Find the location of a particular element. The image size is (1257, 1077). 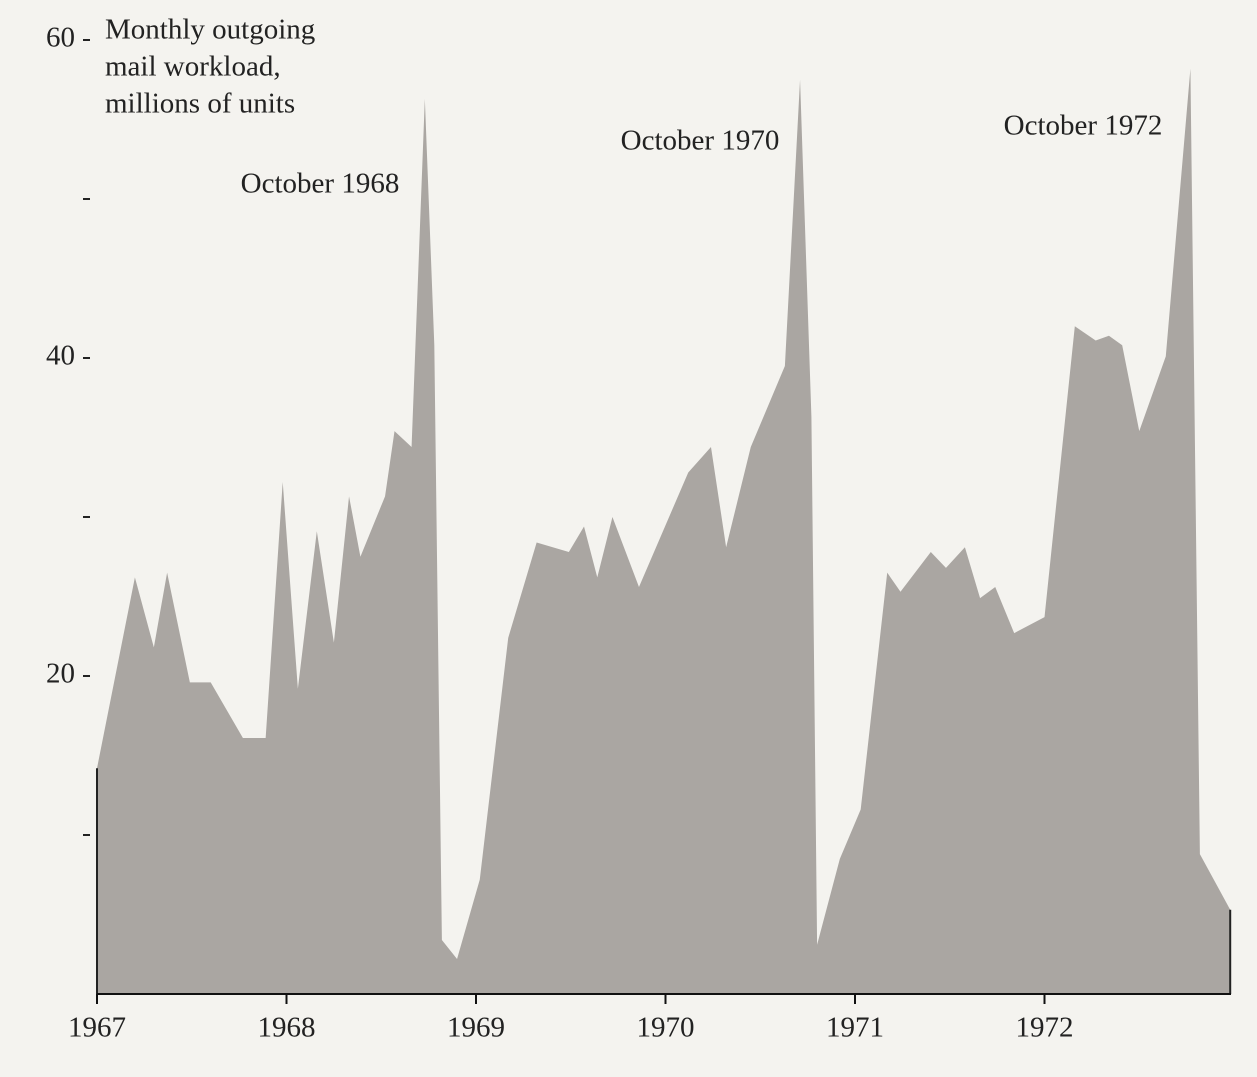

annotation: October 1972 is located at coordinates (1083, 126).